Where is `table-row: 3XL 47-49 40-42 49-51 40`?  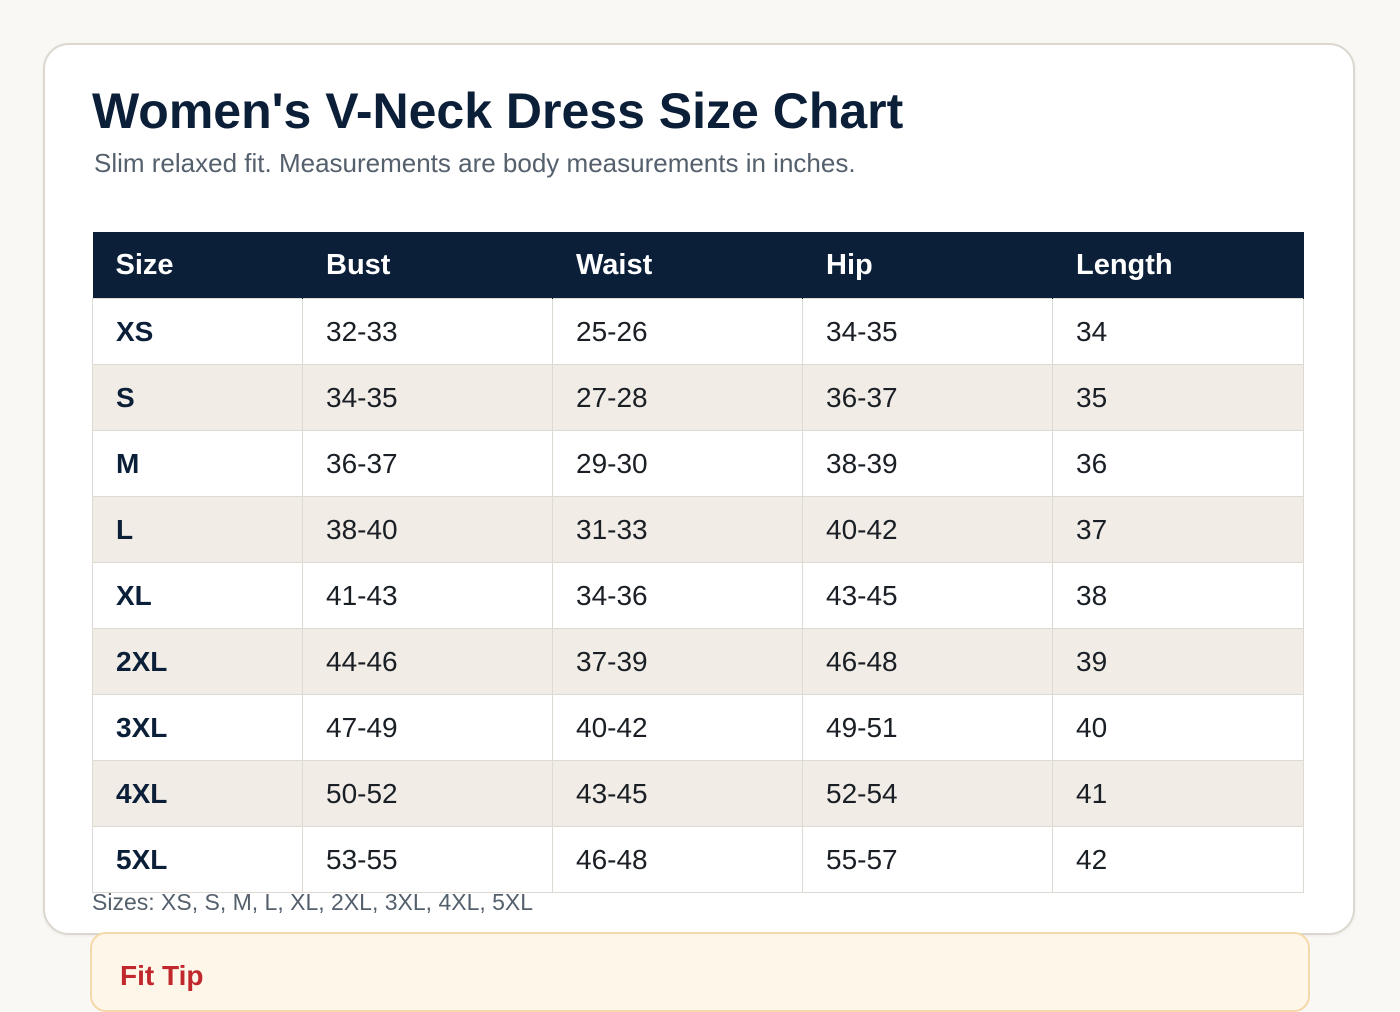 table-row: 3XL 47-49 40-42 49-51 40 is located at coordinates (698, 727).